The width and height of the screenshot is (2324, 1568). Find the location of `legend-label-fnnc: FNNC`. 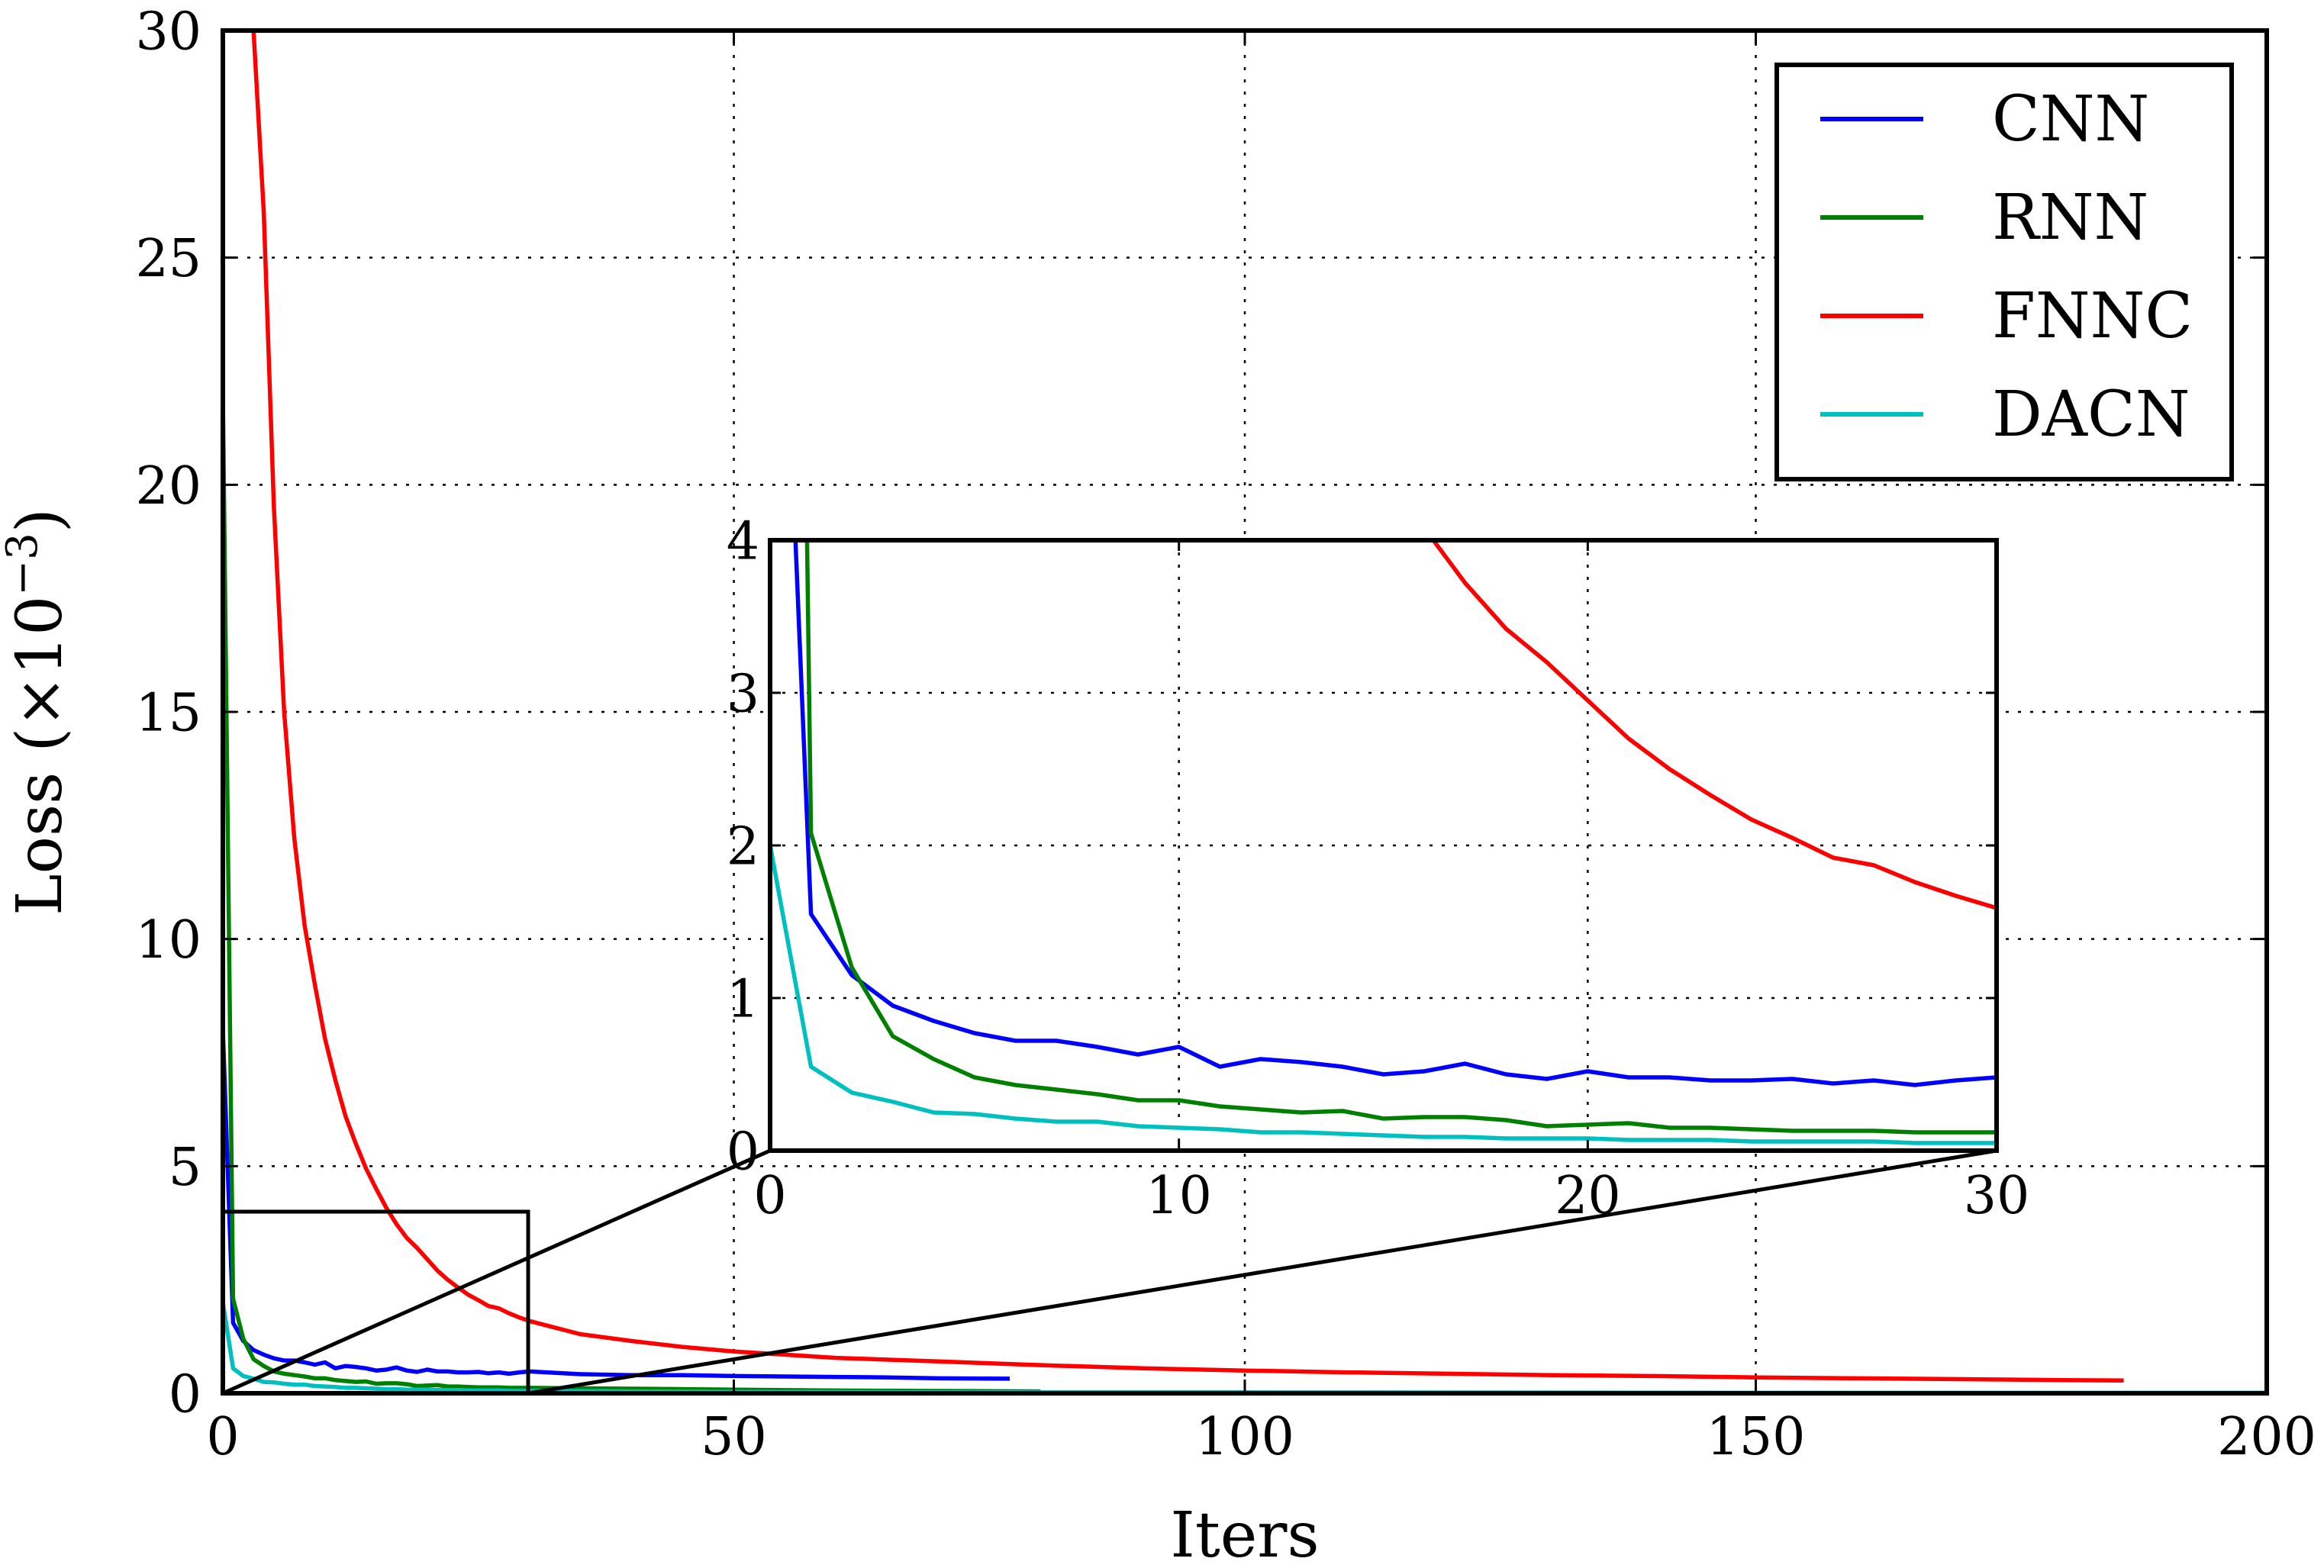

legend-label-fnnc: FNNC is located at coordinates (2093, 316).